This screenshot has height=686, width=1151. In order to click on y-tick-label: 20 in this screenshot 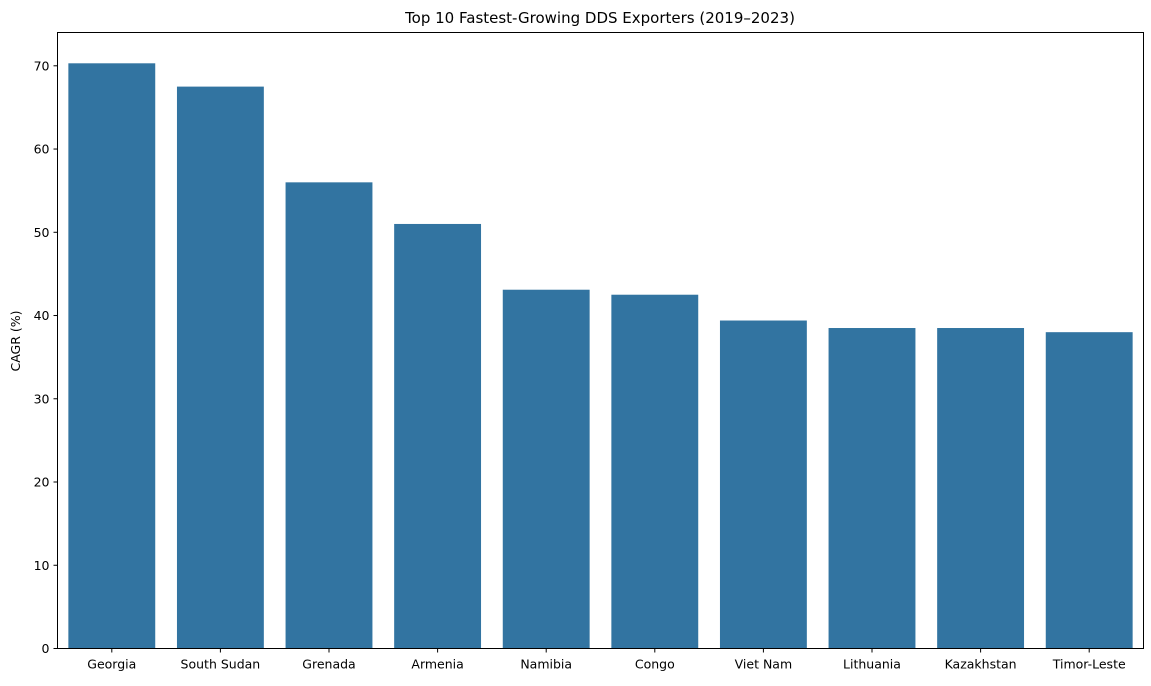, I will do `click(42, 482)`.